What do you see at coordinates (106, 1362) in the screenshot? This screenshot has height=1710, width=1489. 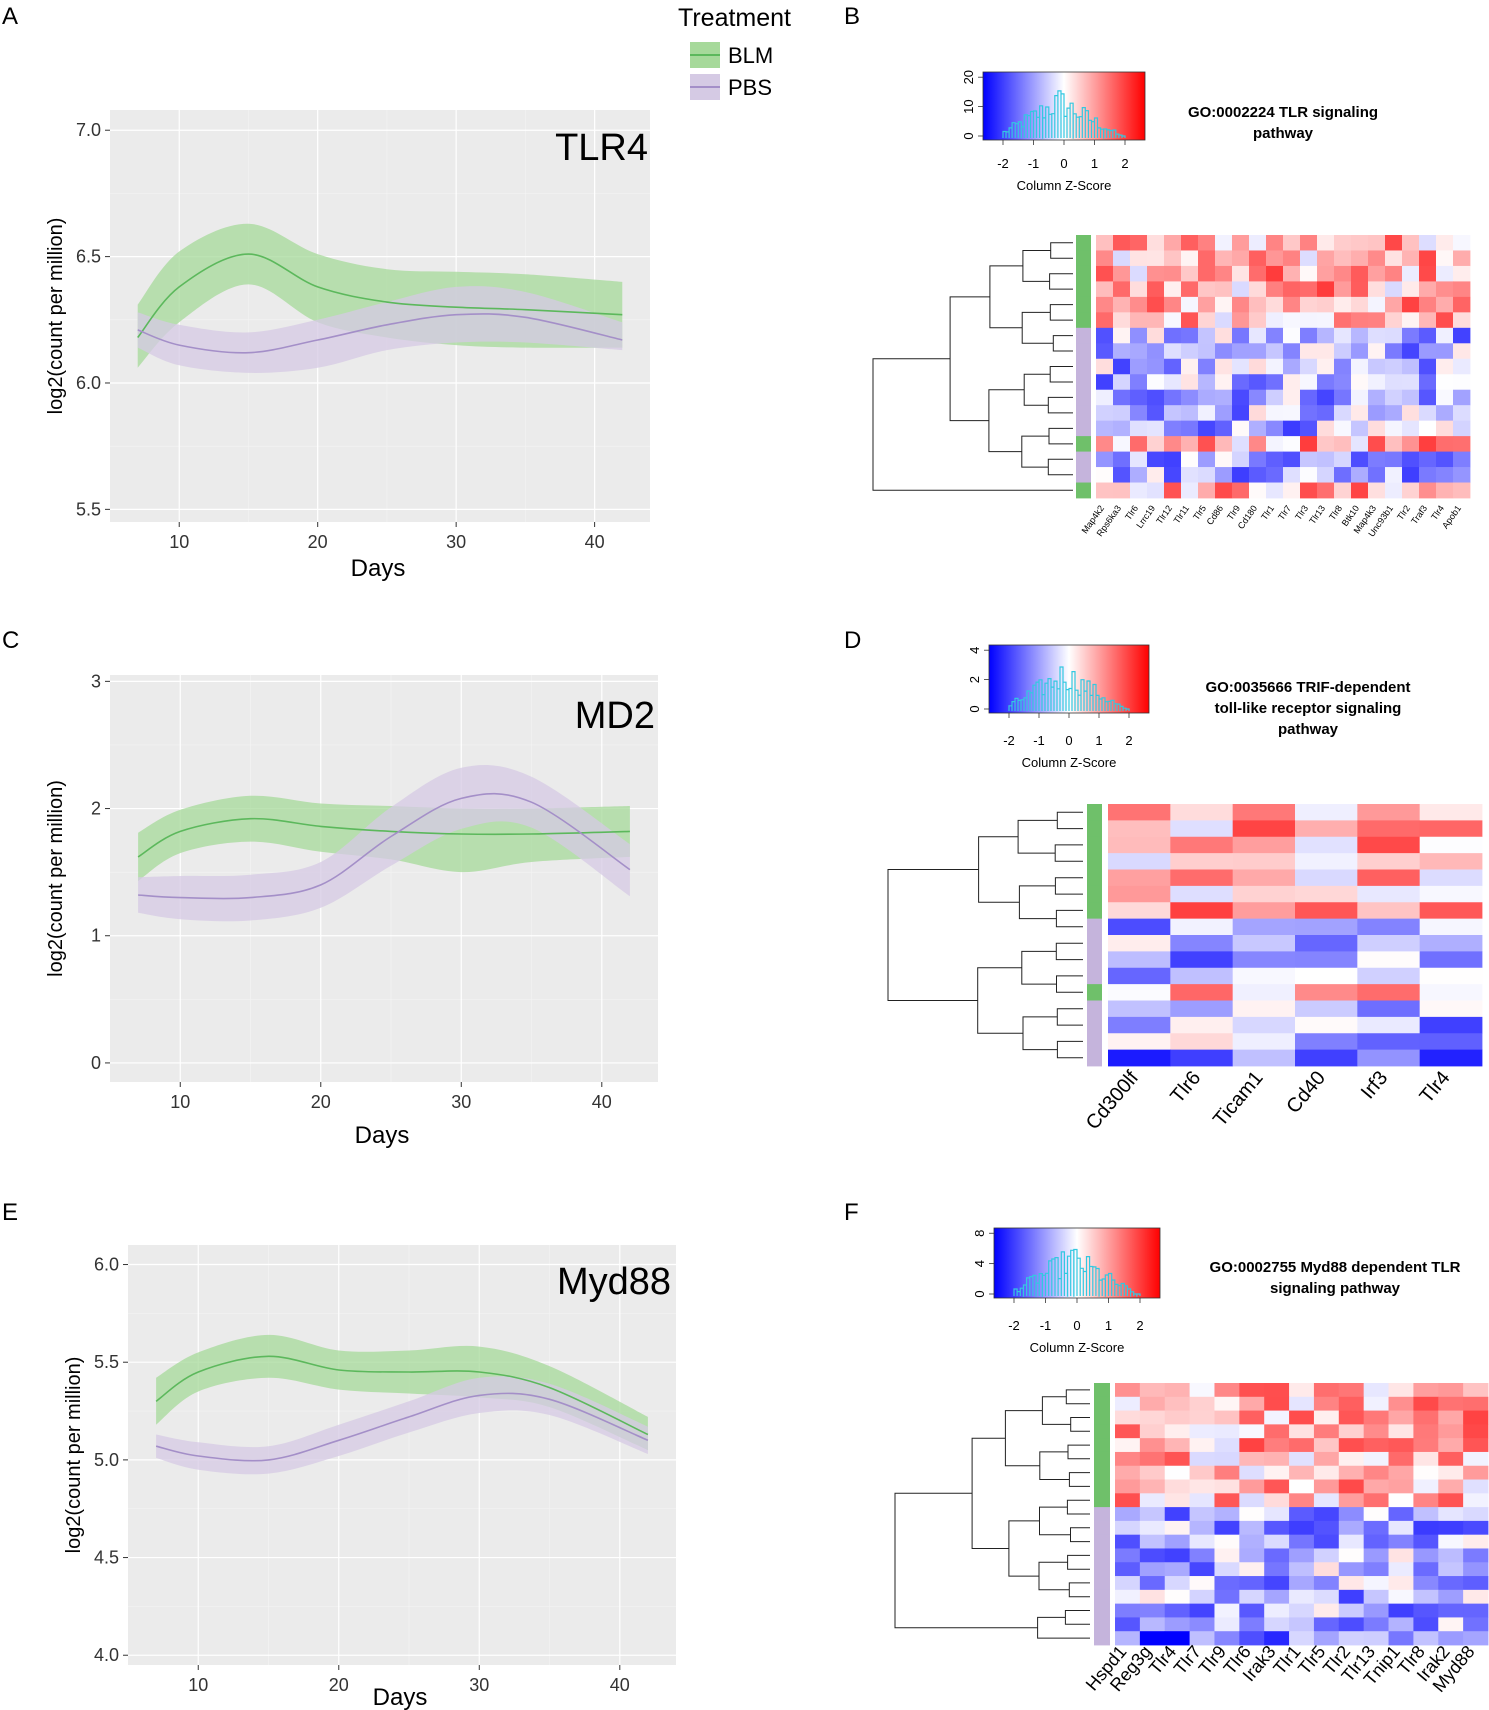 I see `y-tick-label: 5.5` at bounding box center [106, 1362].